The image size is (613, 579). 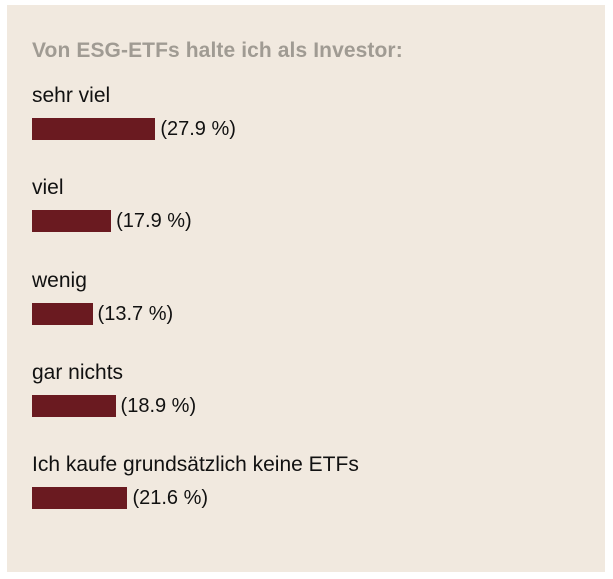 What do you see at coordinates (59, 280) in the screenshot?
I see `option-label: wenig` at bounding box center [59, 280].